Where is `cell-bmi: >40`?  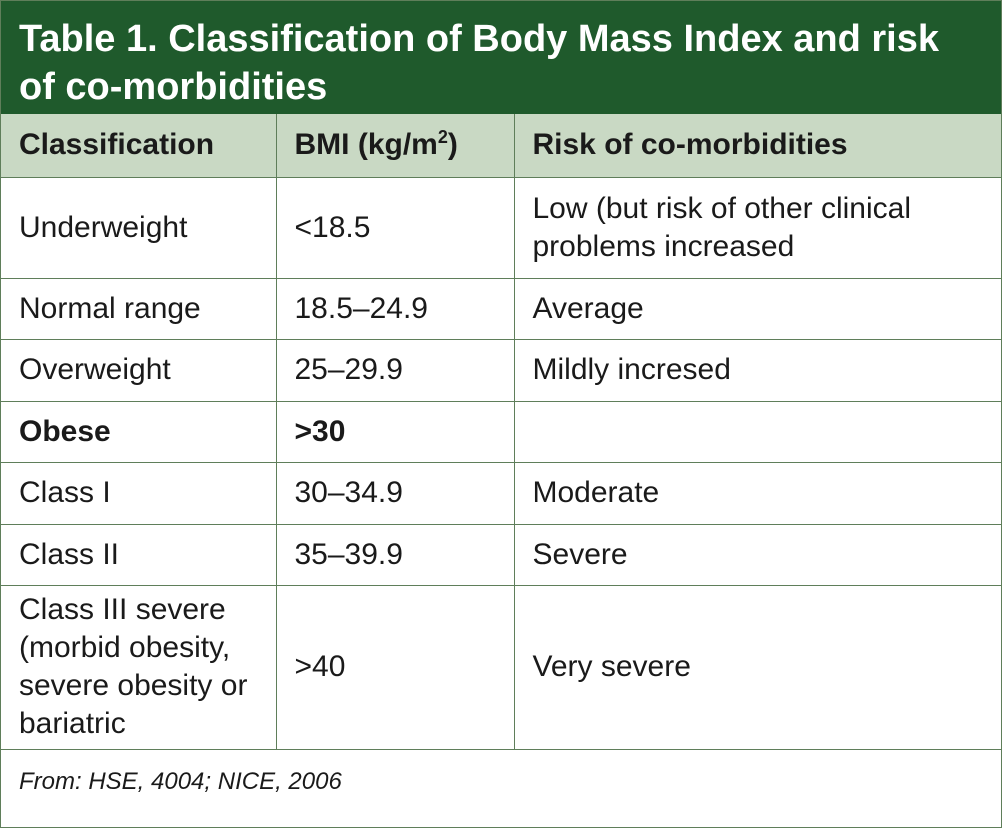 cell-bmi: >40 is located at coordinates (395, 667).